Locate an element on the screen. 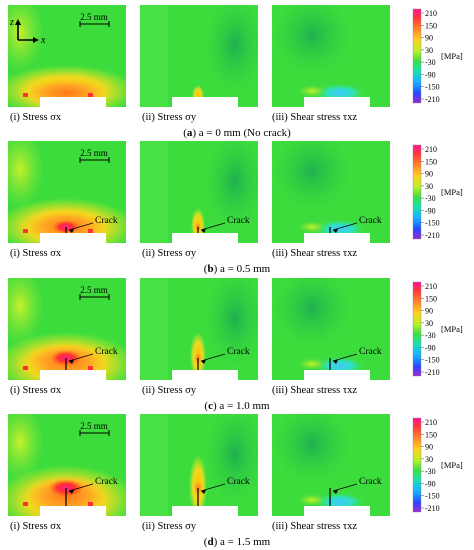 The height and width of the screenshot is (550, 474). panel-a-sy: (ii) Stress σy is located at coordinates (199, 64).